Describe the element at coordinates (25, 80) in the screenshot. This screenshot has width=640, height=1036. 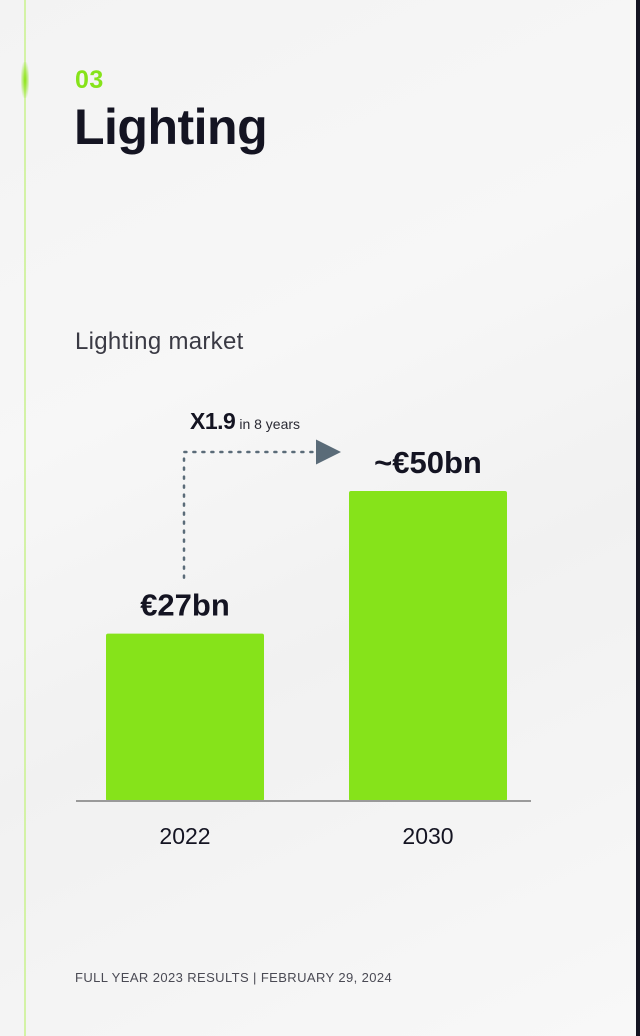
I see `accent-glow-marker` at that location.